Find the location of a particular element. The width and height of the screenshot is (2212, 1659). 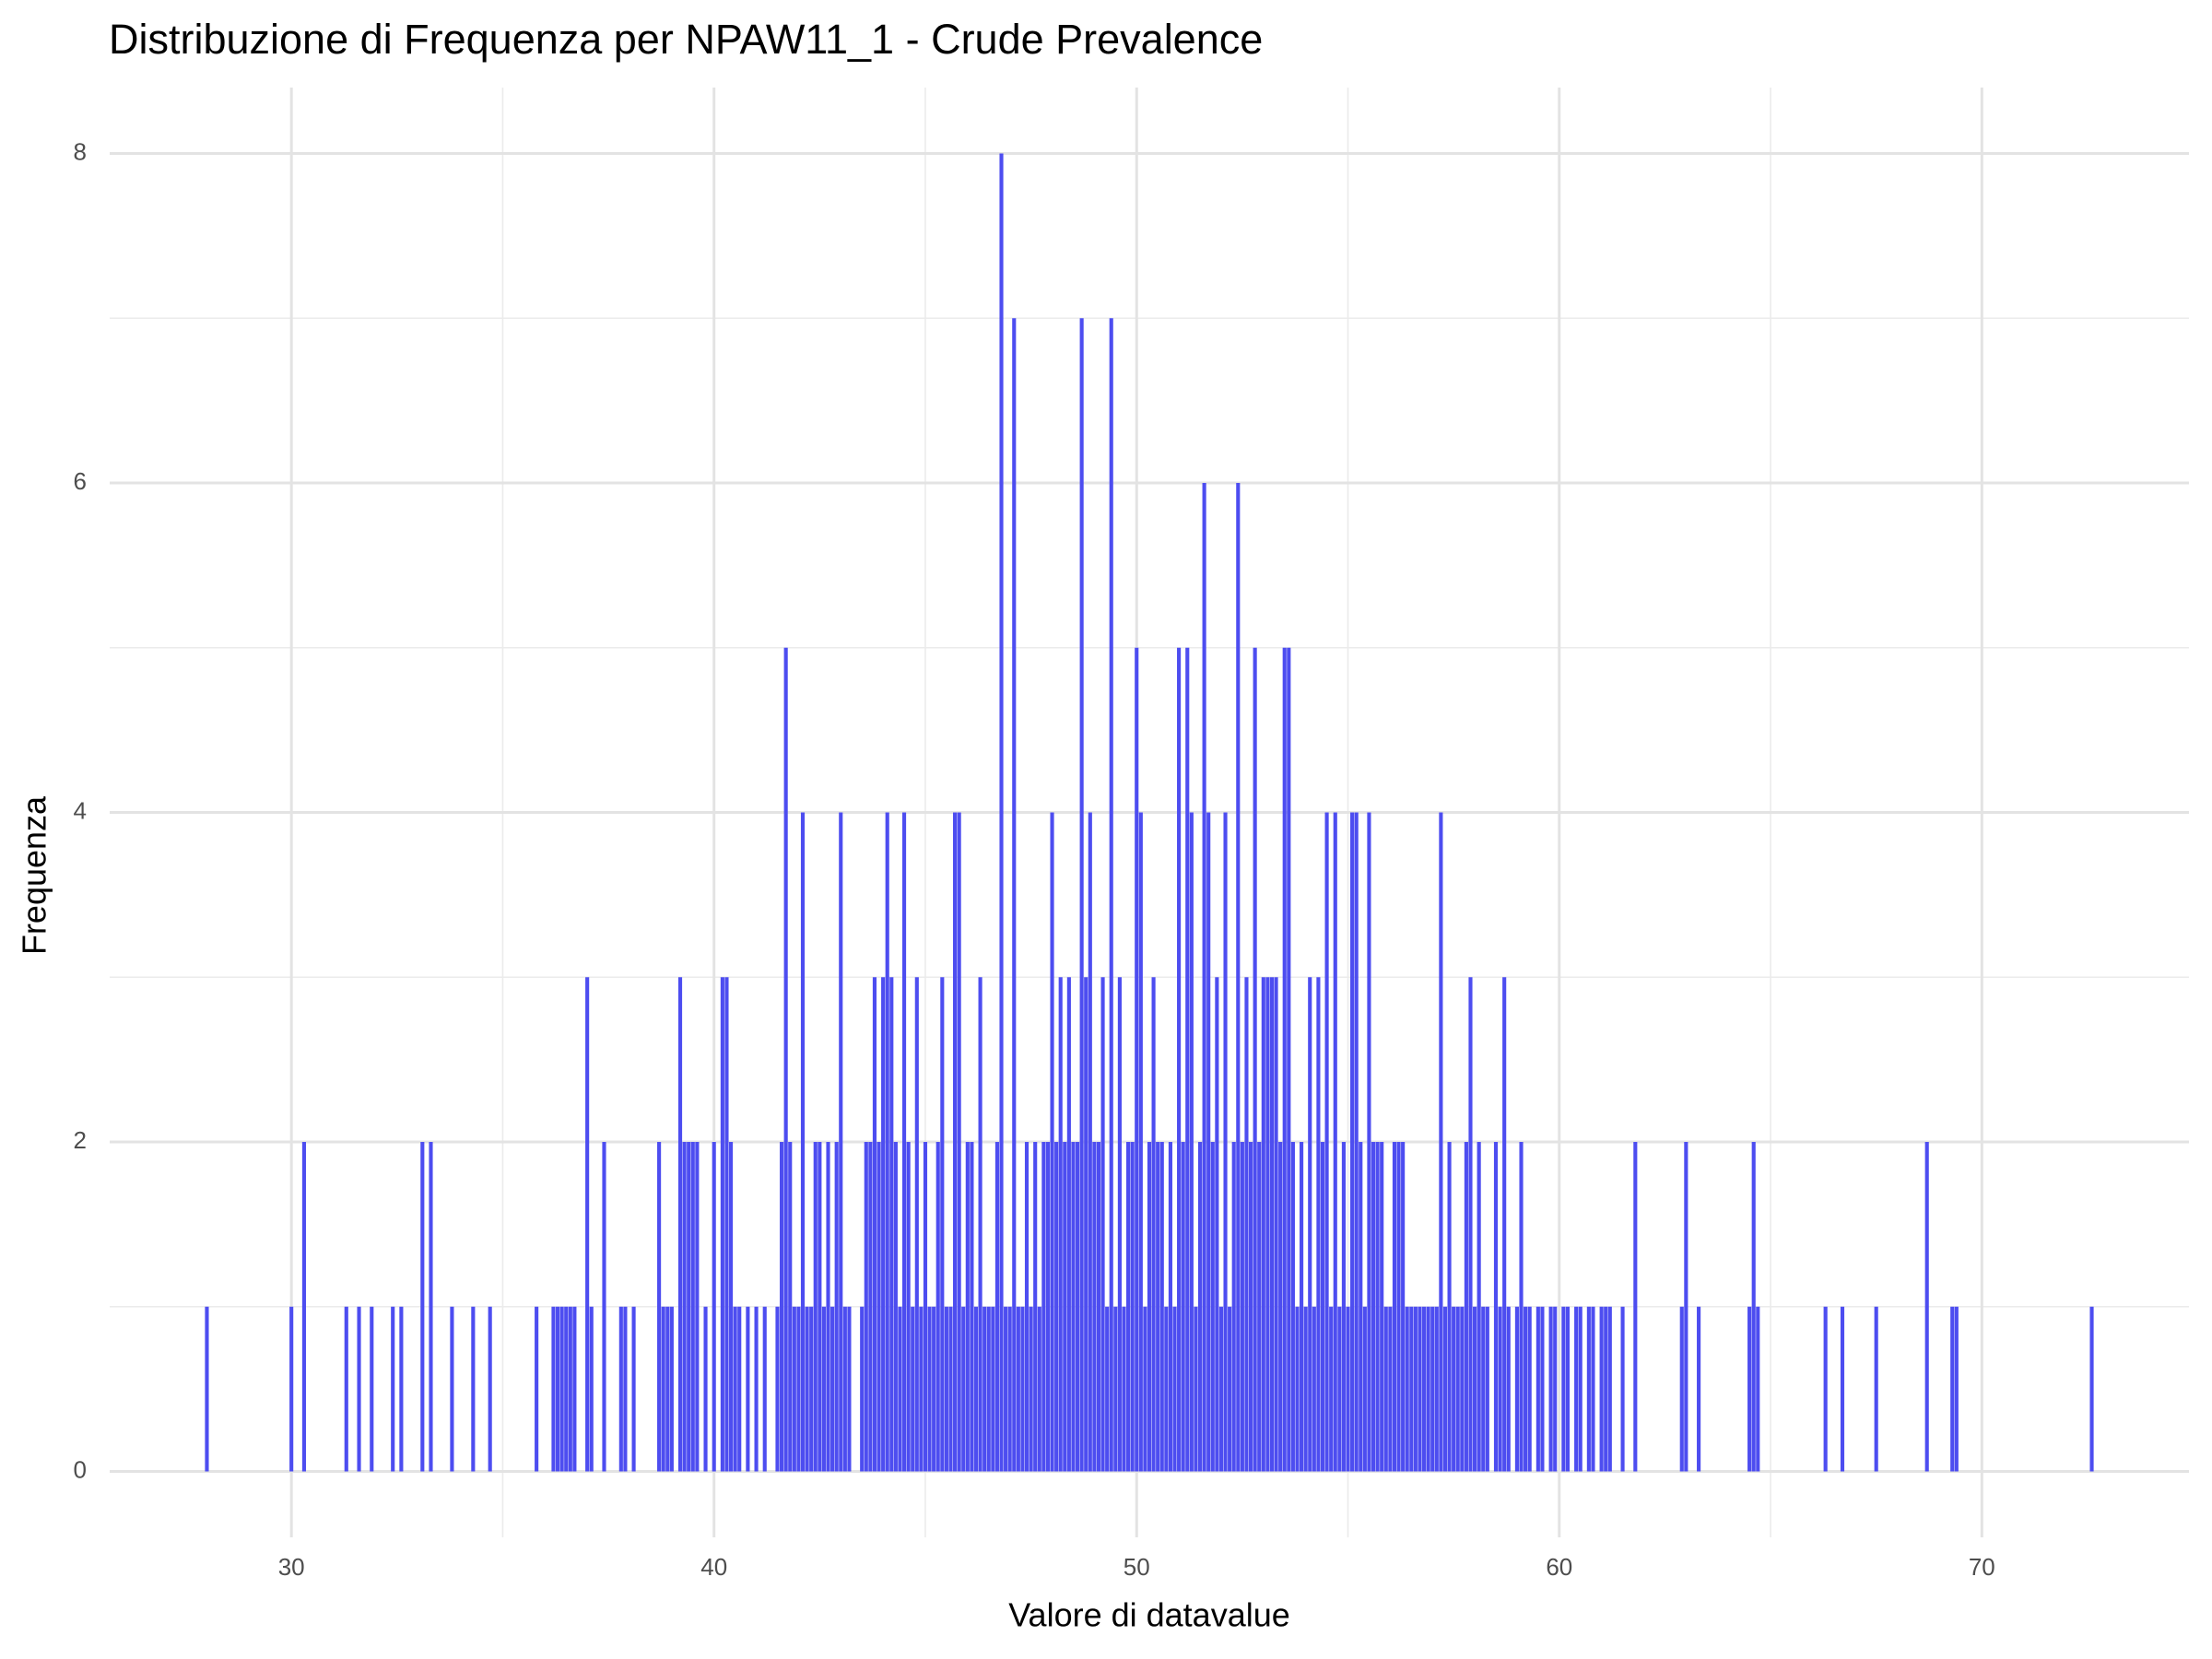

y-tick-label: 6 is located at coordinates (80, 481).